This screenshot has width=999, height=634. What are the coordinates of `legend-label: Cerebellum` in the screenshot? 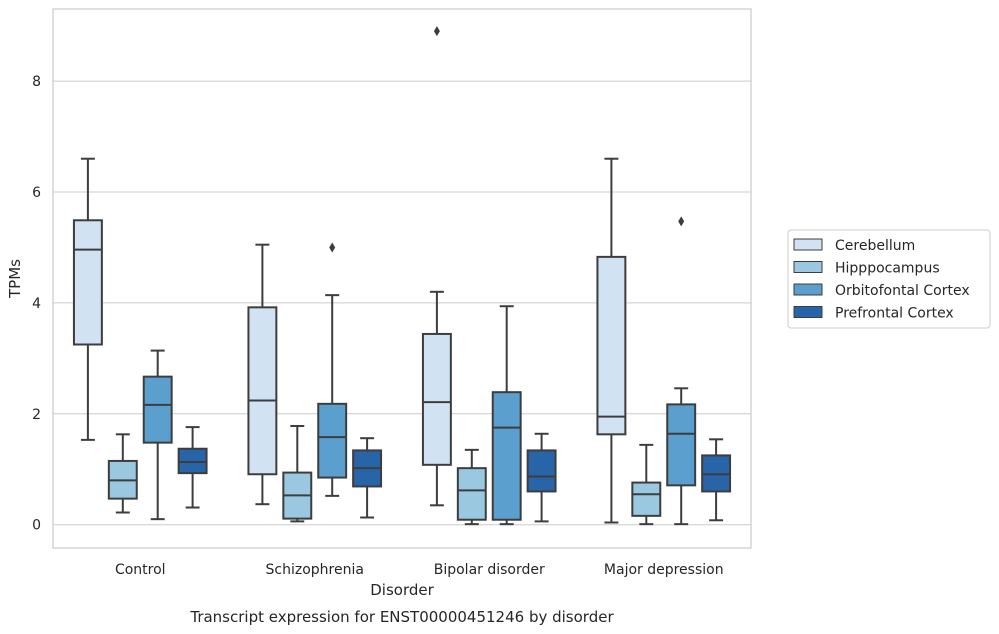 It's located at (875, 246).